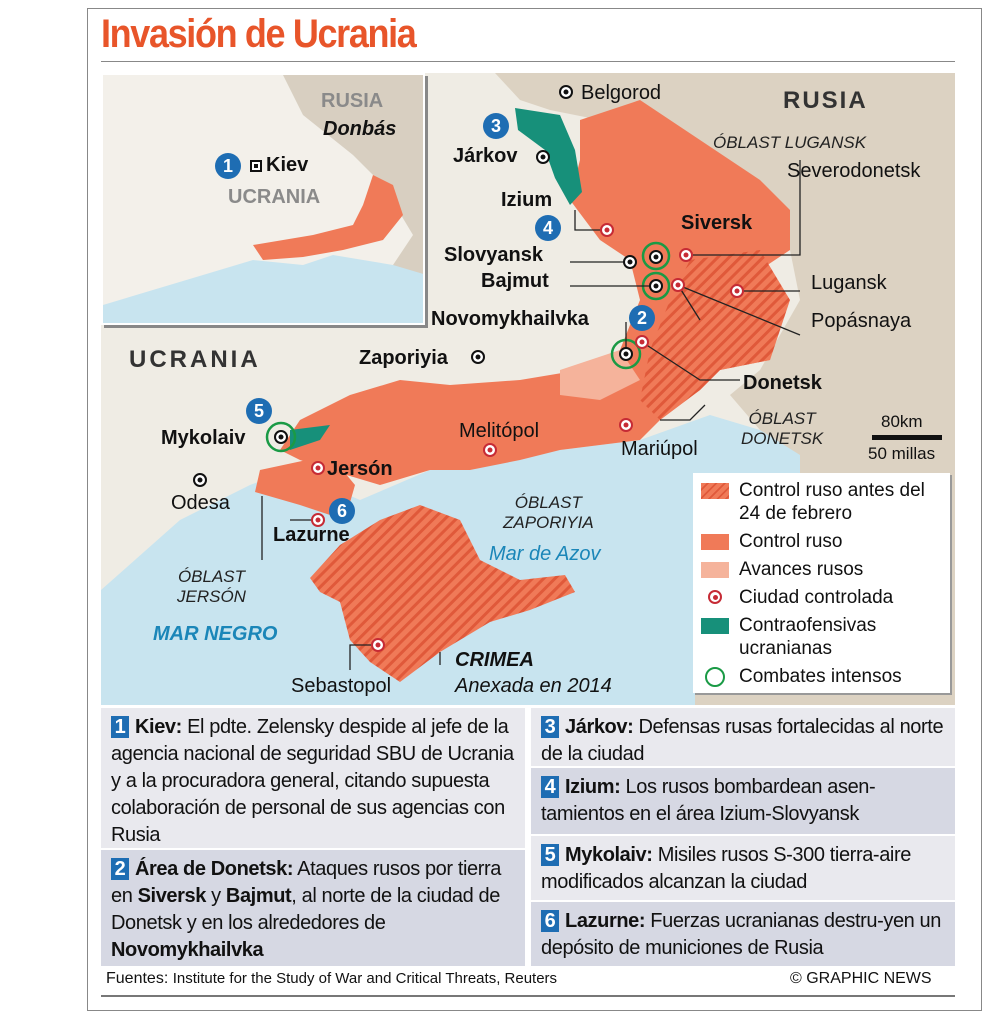 This screenshot has height=1024, width=991. I want to click on counteroffensive-mykolaiv, so click(310, 437).